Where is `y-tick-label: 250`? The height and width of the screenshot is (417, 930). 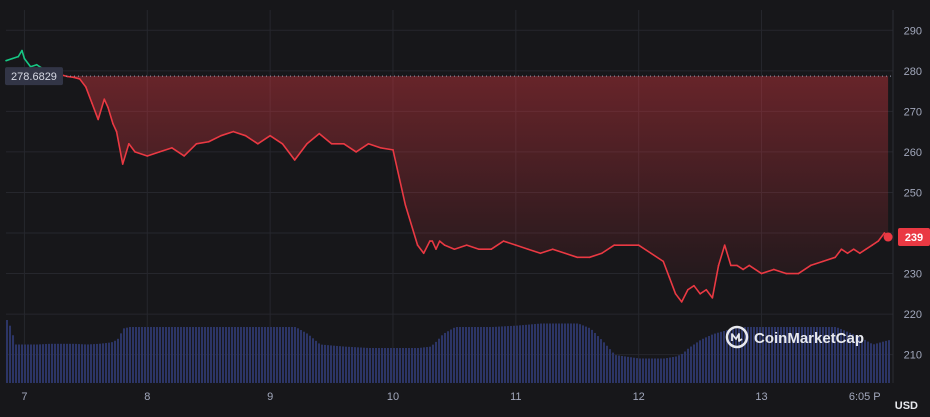 y-tick-label: 250 is located at coordinates (913, 193).